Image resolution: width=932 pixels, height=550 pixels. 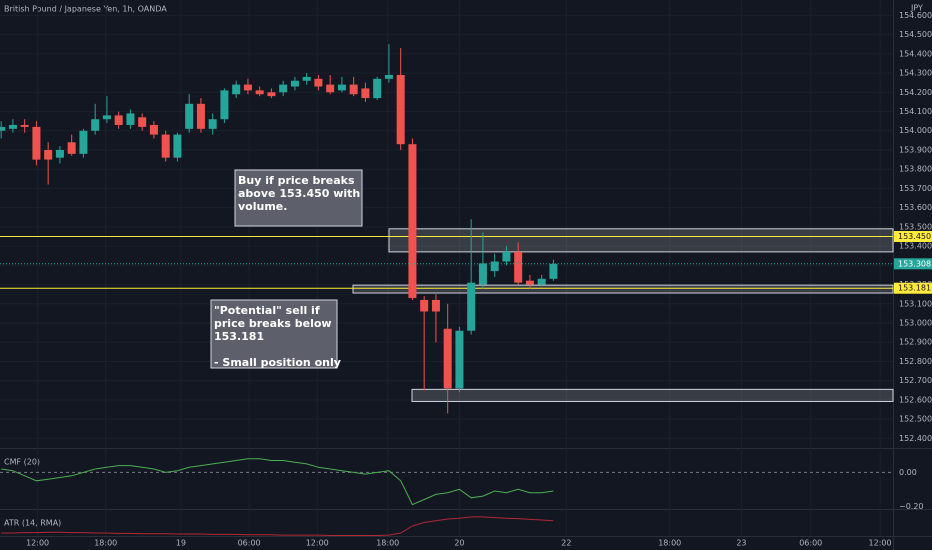 What do you see at coordinates (915, 399) in the screenshot?
I see `y-tick-label: 152.600` at bounding box center [915, 399].